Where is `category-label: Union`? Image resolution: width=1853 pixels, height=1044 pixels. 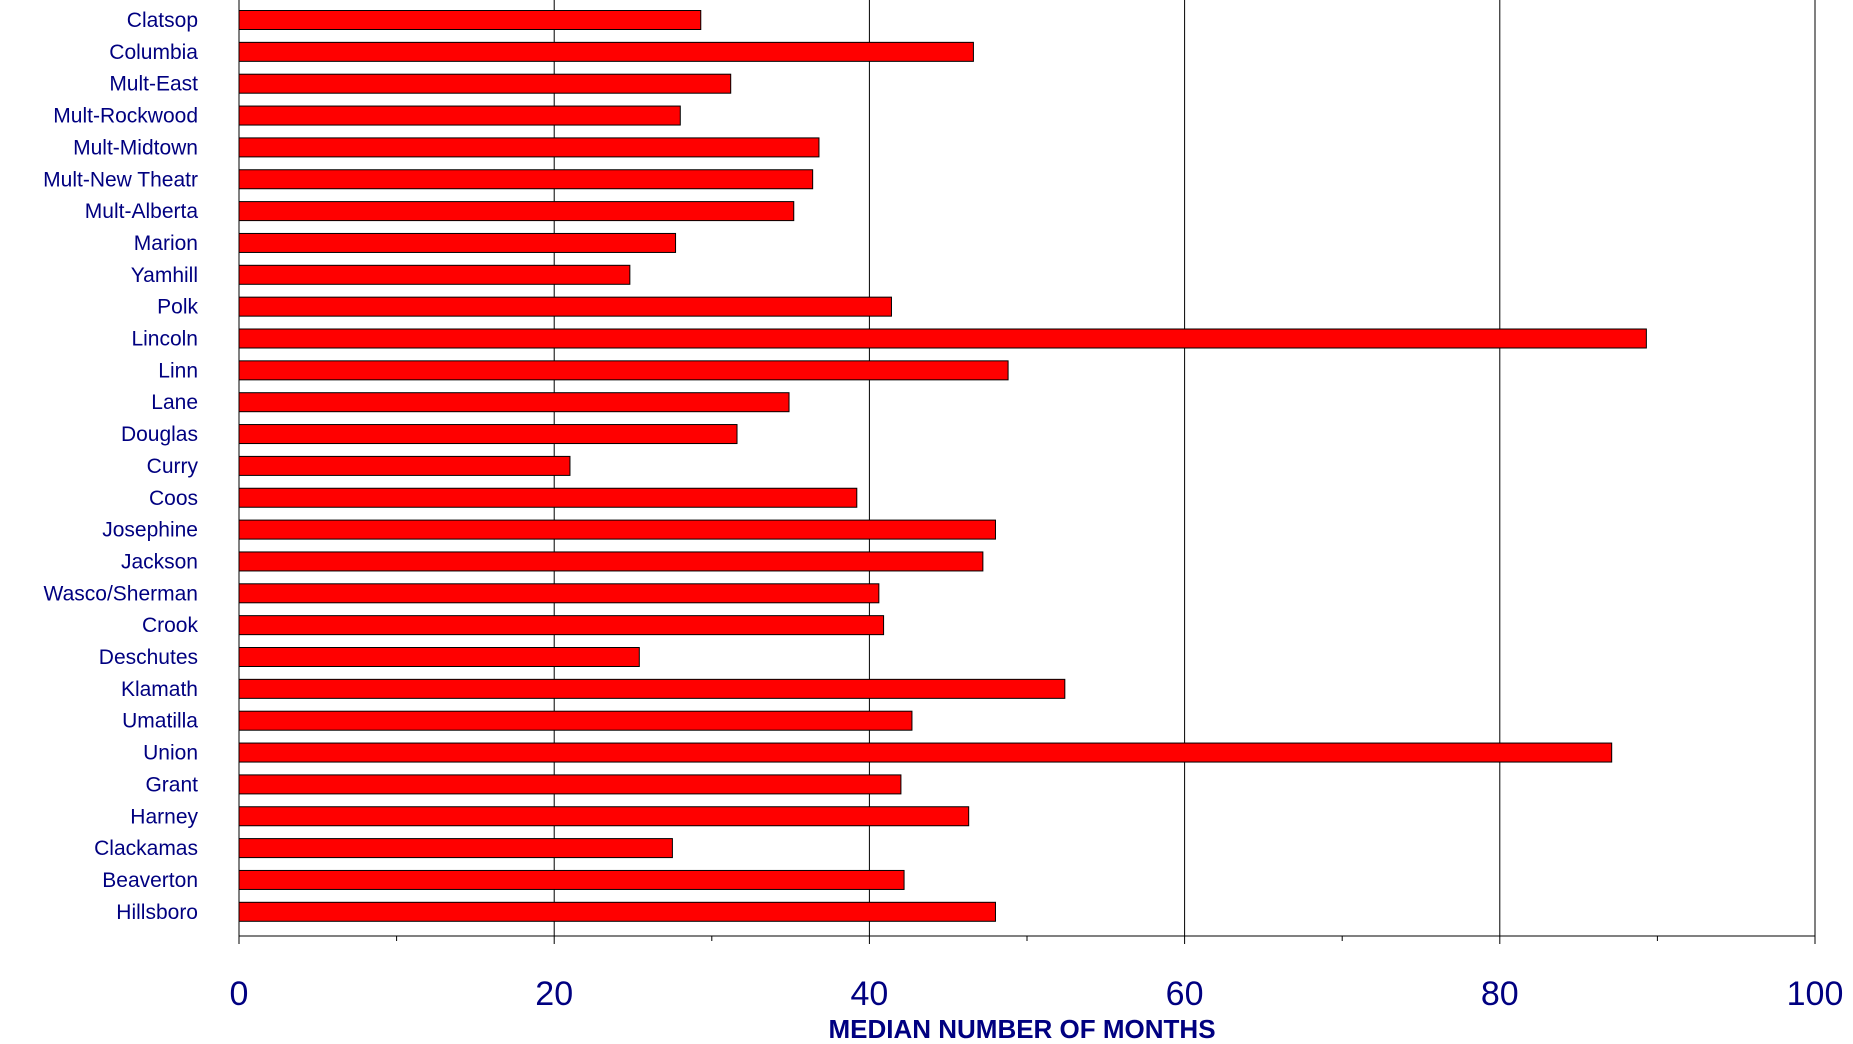
category-label: Union is located at coordinates (170, 753).